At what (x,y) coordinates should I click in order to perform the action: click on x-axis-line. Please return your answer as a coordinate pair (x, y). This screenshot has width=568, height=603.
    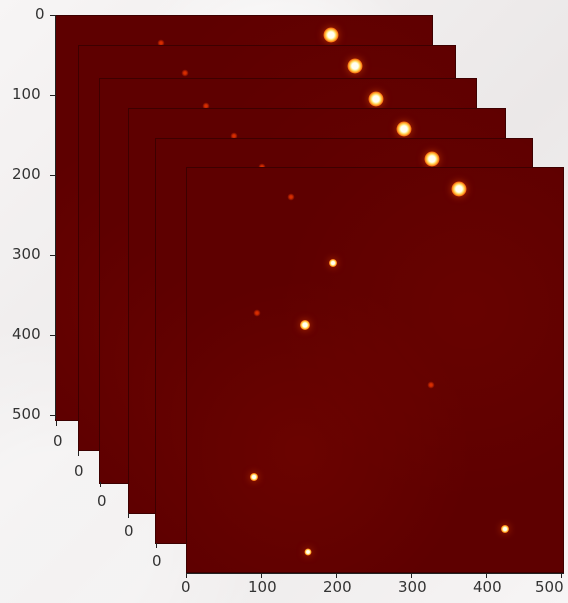
    Looking at the image, I should click on (375, 573).